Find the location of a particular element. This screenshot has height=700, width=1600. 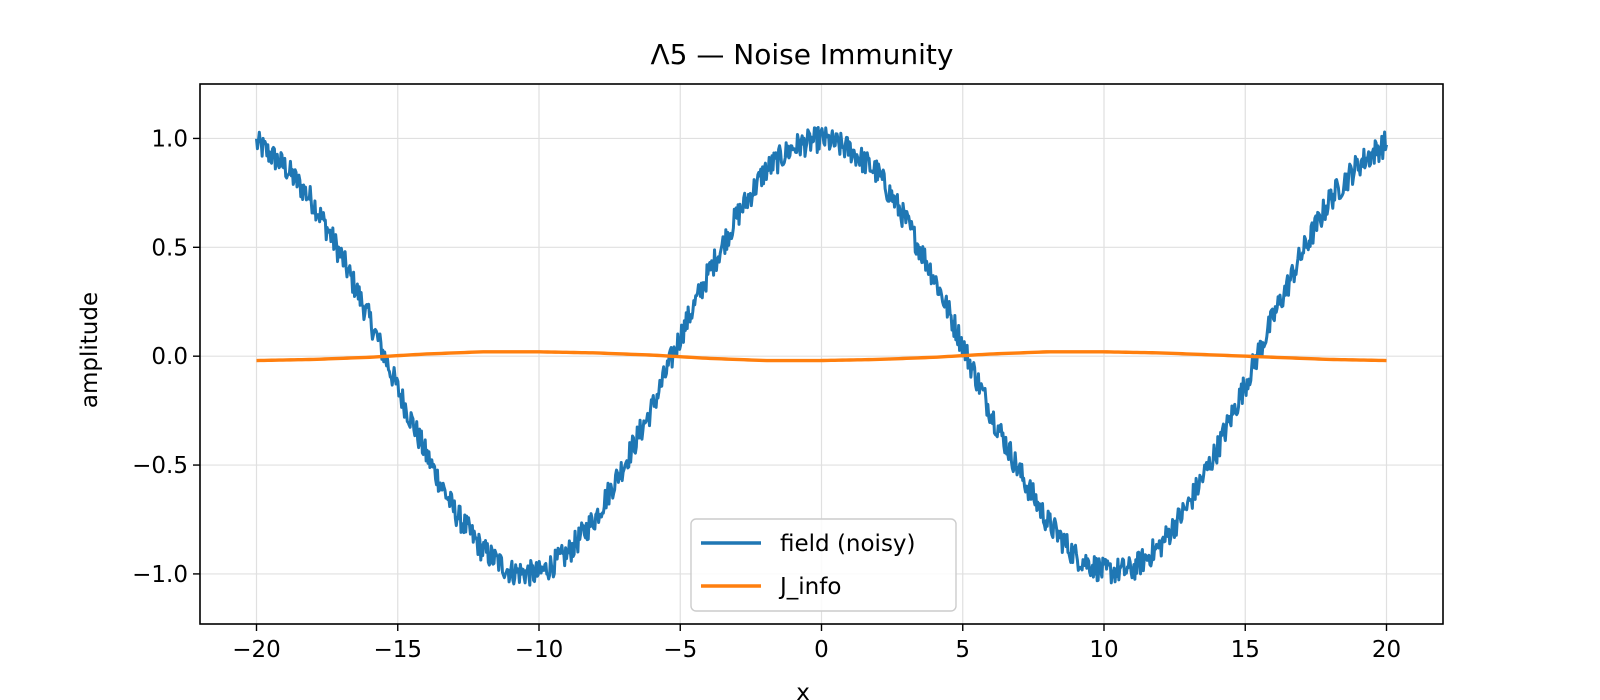

legend-label: J_info is located at coordinates (809, 587).